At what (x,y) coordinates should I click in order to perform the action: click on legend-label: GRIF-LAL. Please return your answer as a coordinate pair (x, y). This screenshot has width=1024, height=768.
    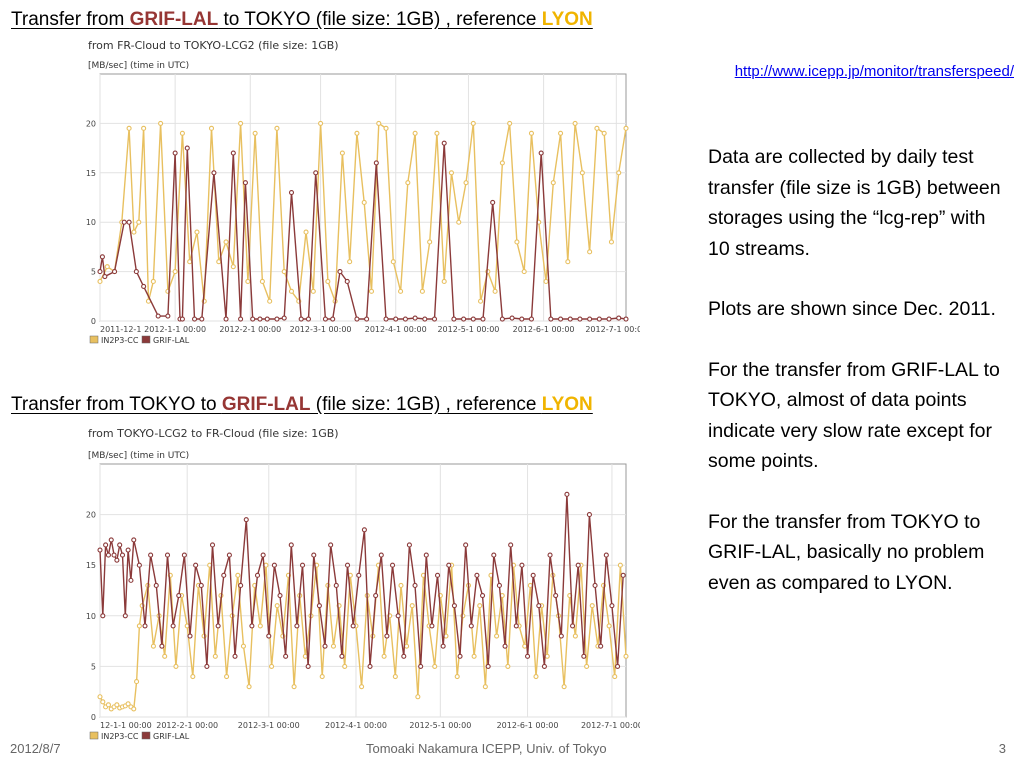
    Looking at the image, I should click on (171, 340).